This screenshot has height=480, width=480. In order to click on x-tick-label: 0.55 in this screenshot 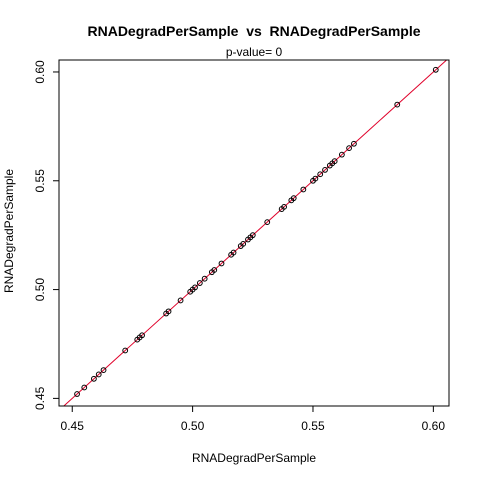, I will do `click(313, 426)`.